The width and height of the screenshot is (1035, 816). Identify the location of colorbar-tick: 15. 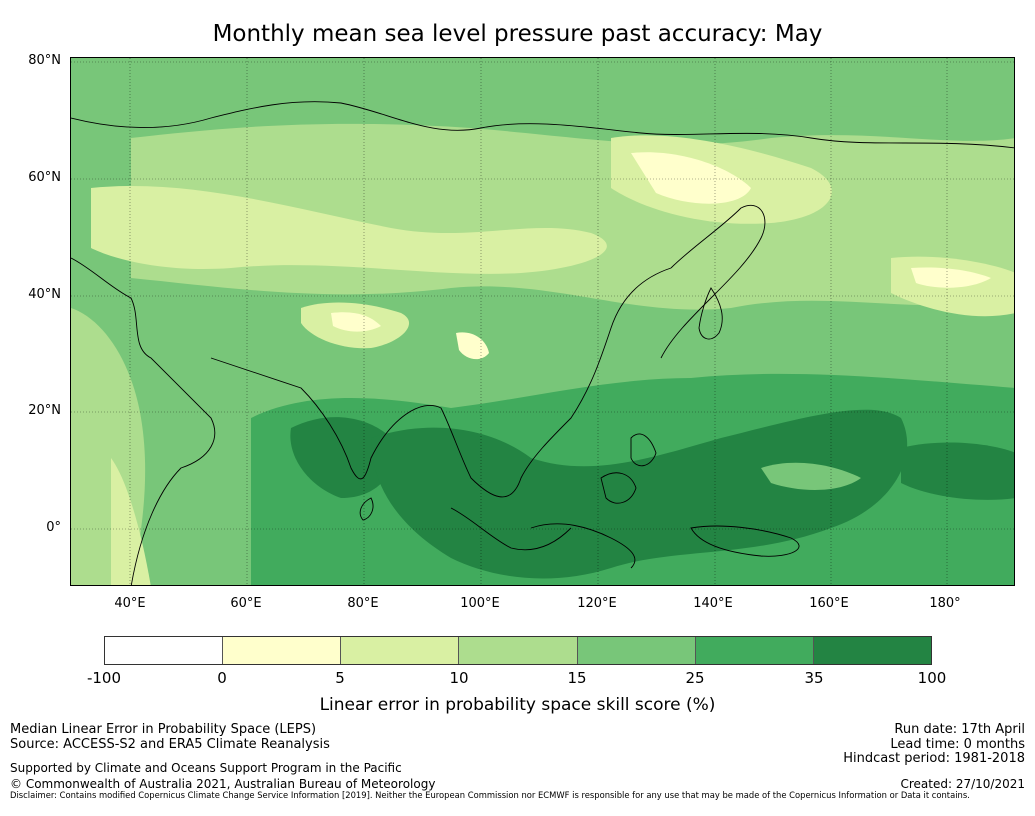
(577, 678).